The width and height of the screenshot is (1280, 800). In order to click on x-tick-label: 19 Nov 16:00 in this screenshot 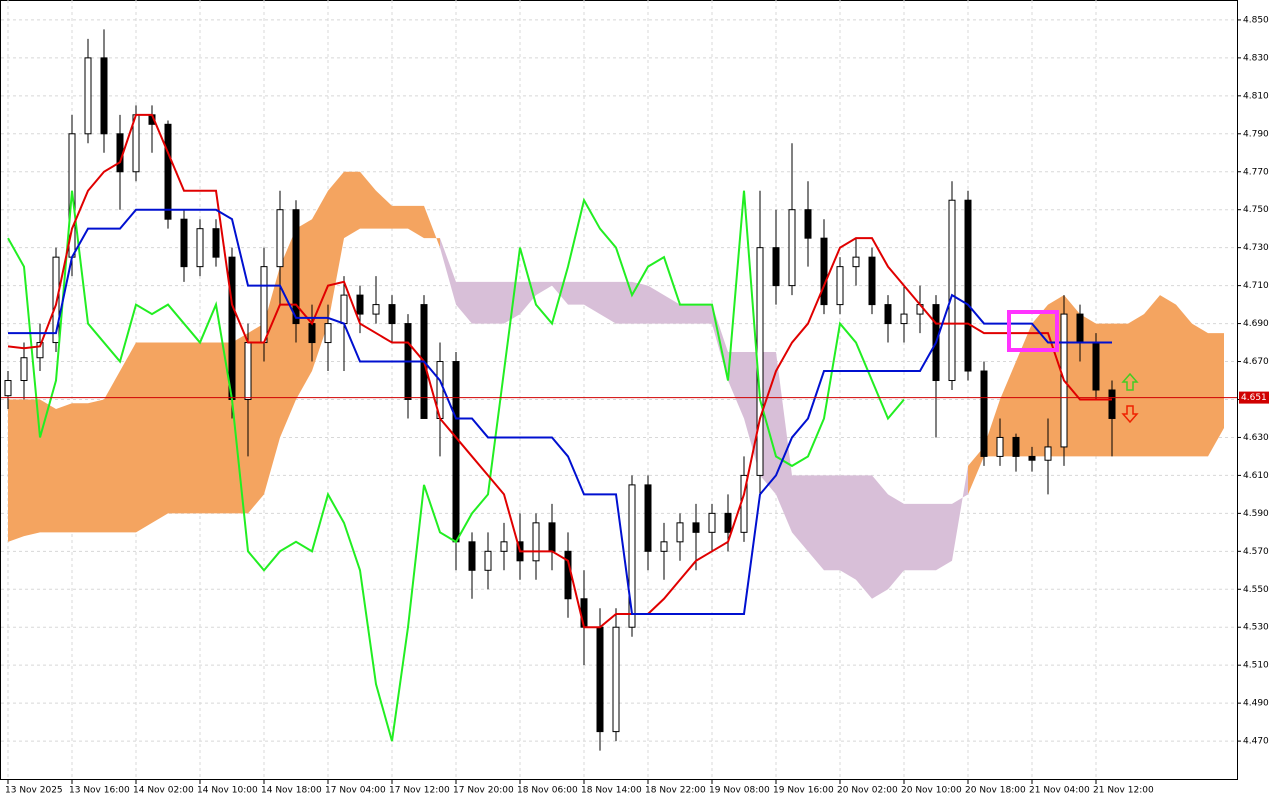, I will do `click(803, 791)`.